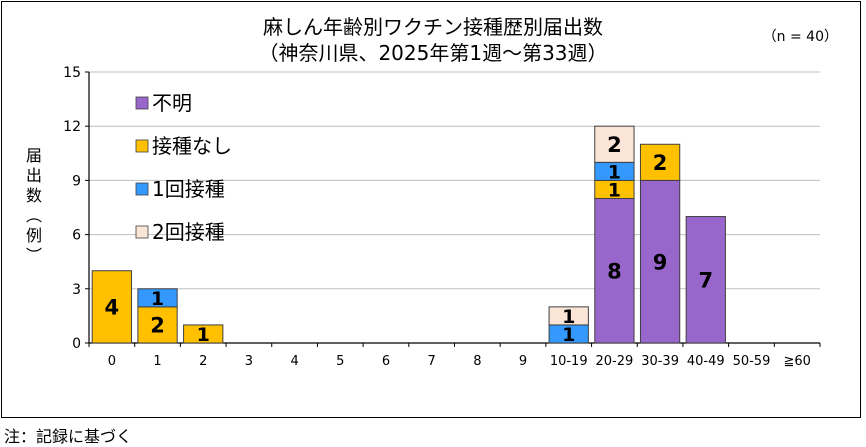 This screenshot has width=866, height=447. I want to click on x-tick-label: ≧60, so click(796, 361).